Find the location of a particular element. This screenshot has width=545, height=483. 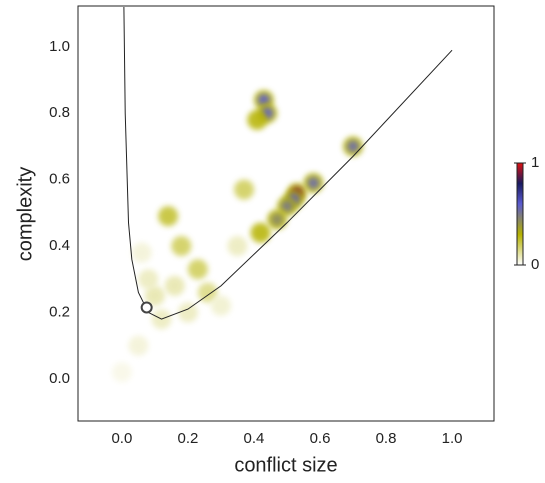

x-tick-label: 1.0 is located at coordinates (452, 438).